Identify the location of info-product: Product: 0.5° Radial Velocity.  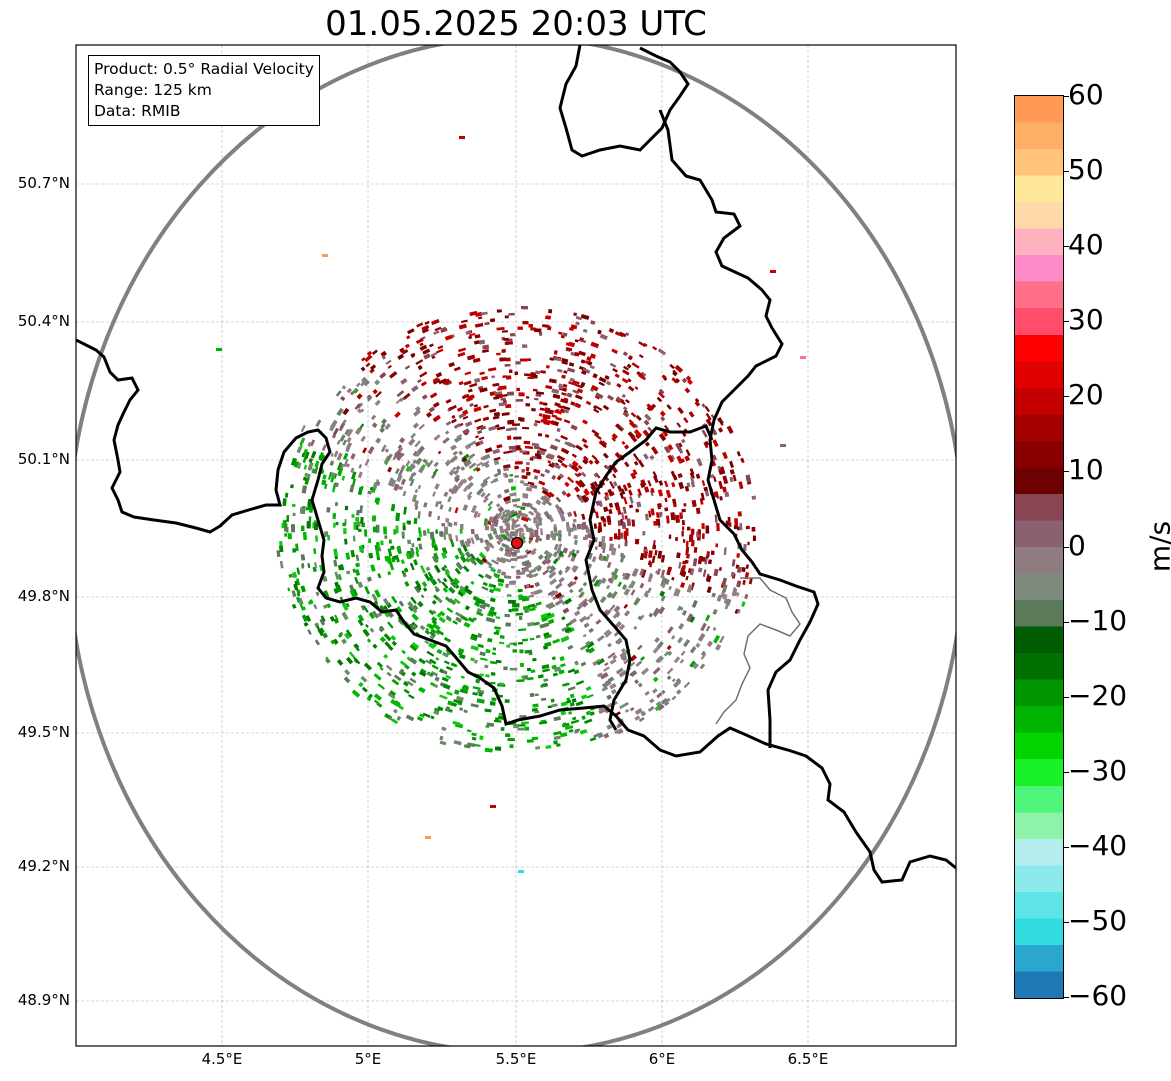
(204, 69).